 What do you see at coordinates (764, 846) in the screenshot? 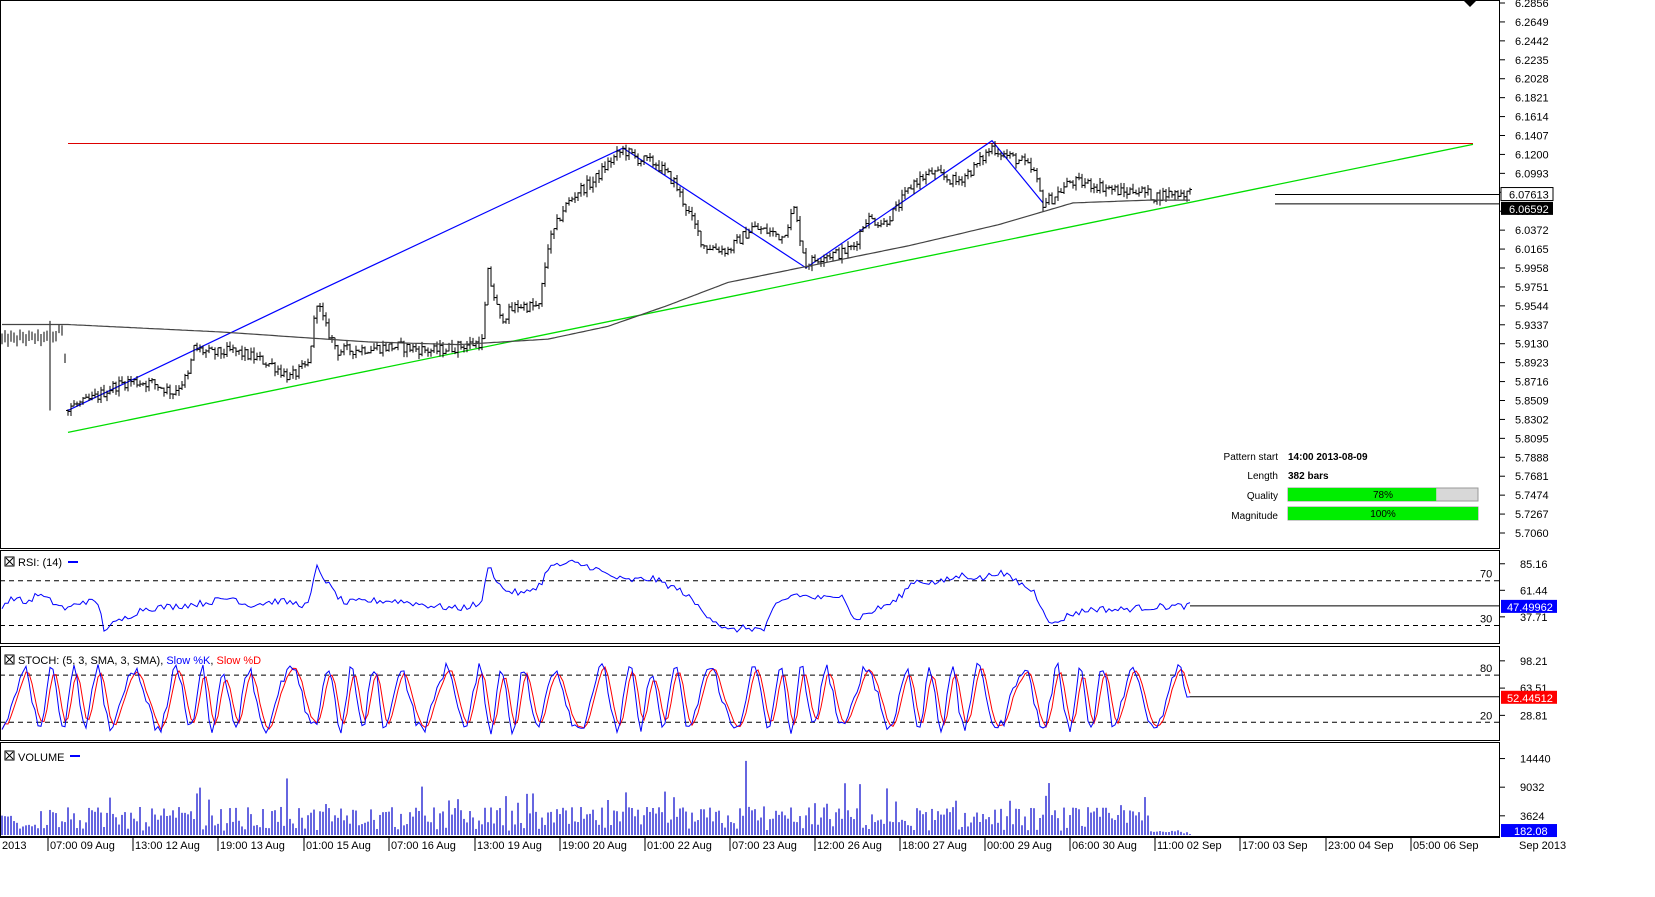
I see `time-tick-label: 07:00 23 Aug` at bounding box center [764, 846].